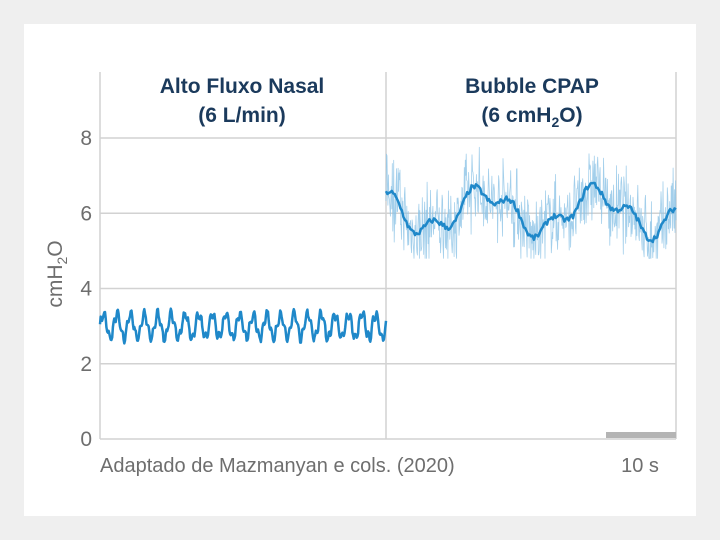  What do you see at coordinates (555, 122) in the screenshot?
I see `panel-2-title-sub: 2` at bounding box center [555, 122].